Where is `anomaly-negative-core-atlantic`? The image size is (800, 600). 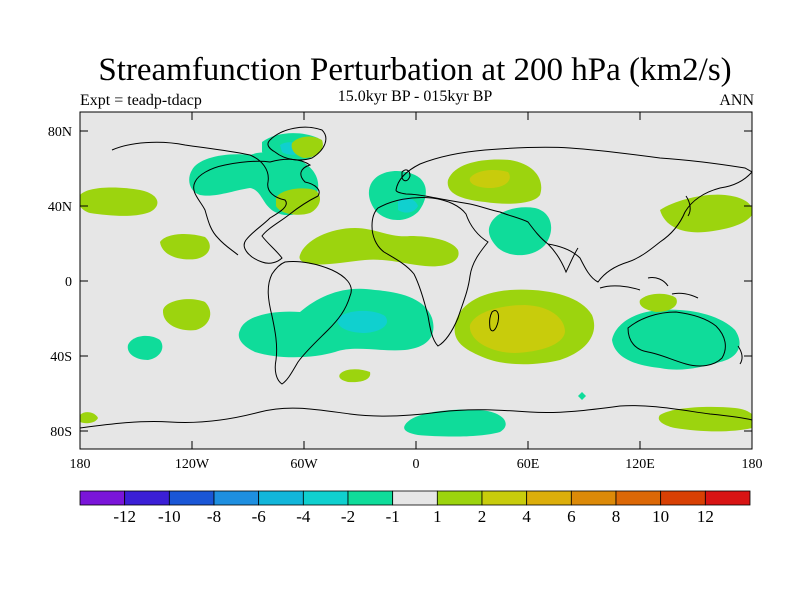
anomaly-negative-core-atlantic is located at coordinates (408, 205).